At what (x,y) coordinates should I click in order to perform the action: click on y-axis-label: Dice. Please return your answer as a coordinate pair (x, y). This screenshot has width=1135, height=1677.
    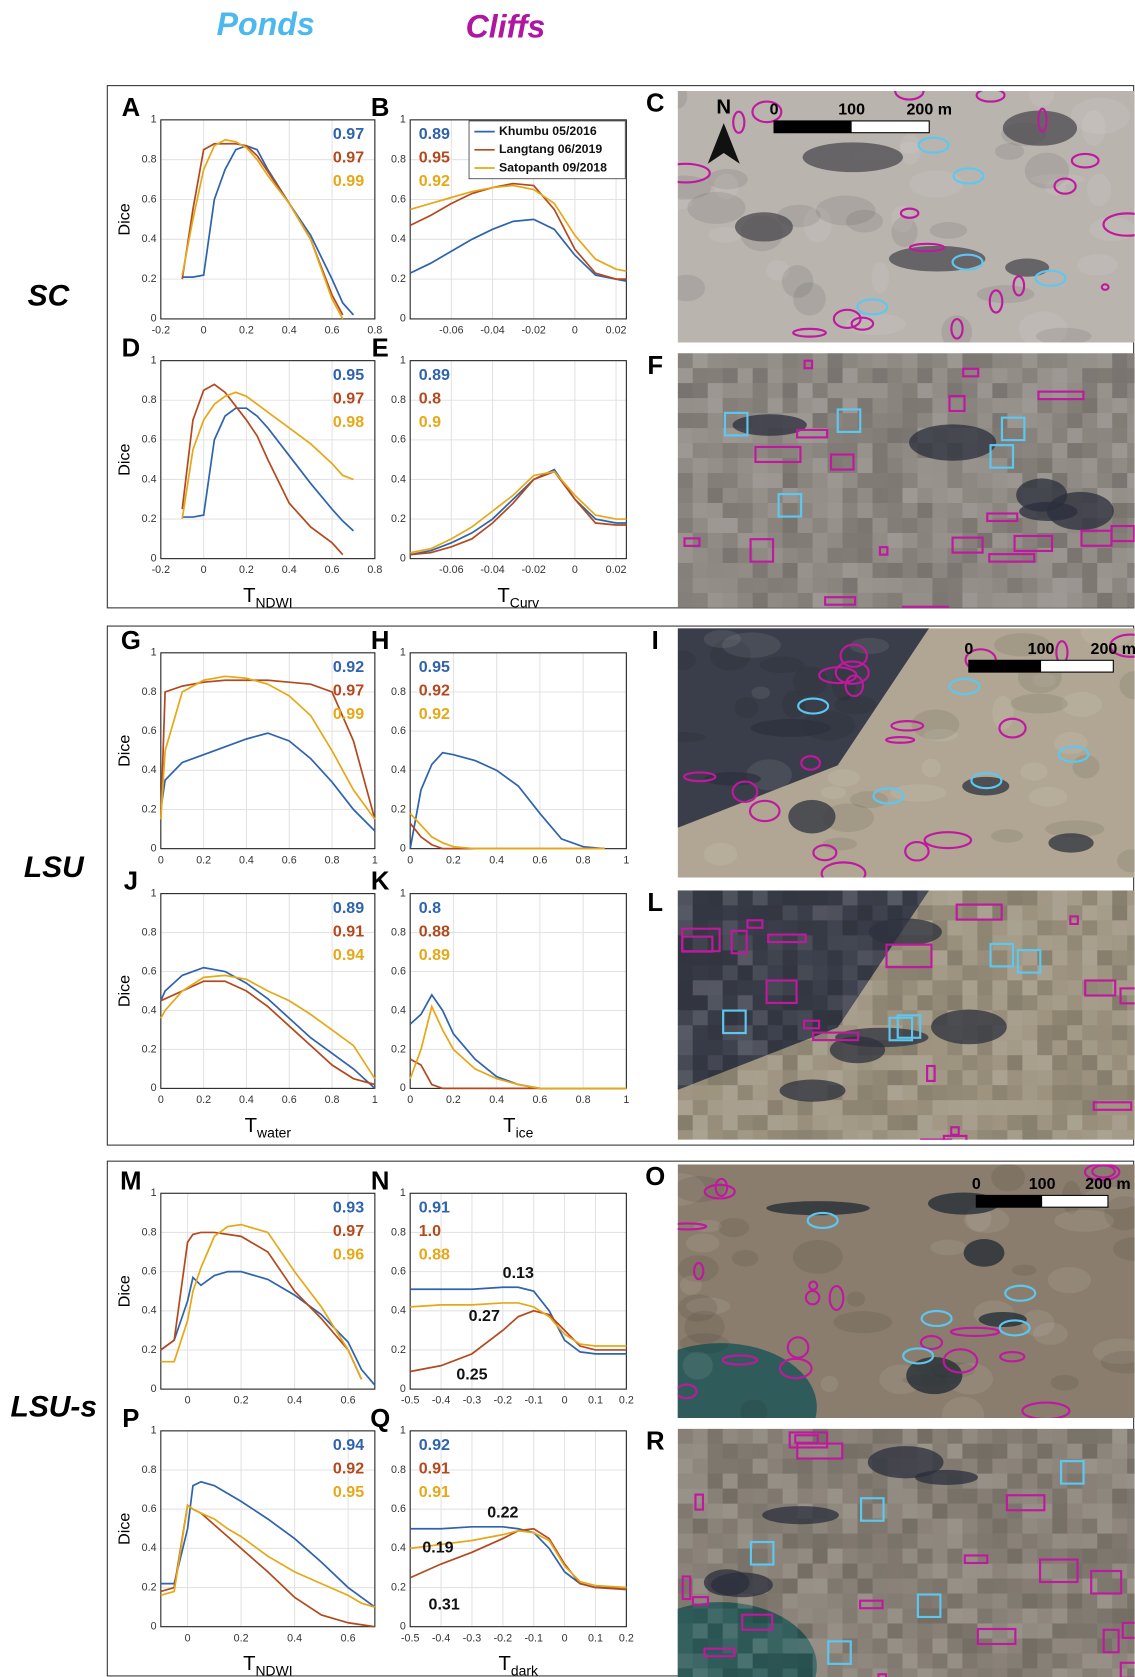
    Looking at the image, I should click on (125, 991).